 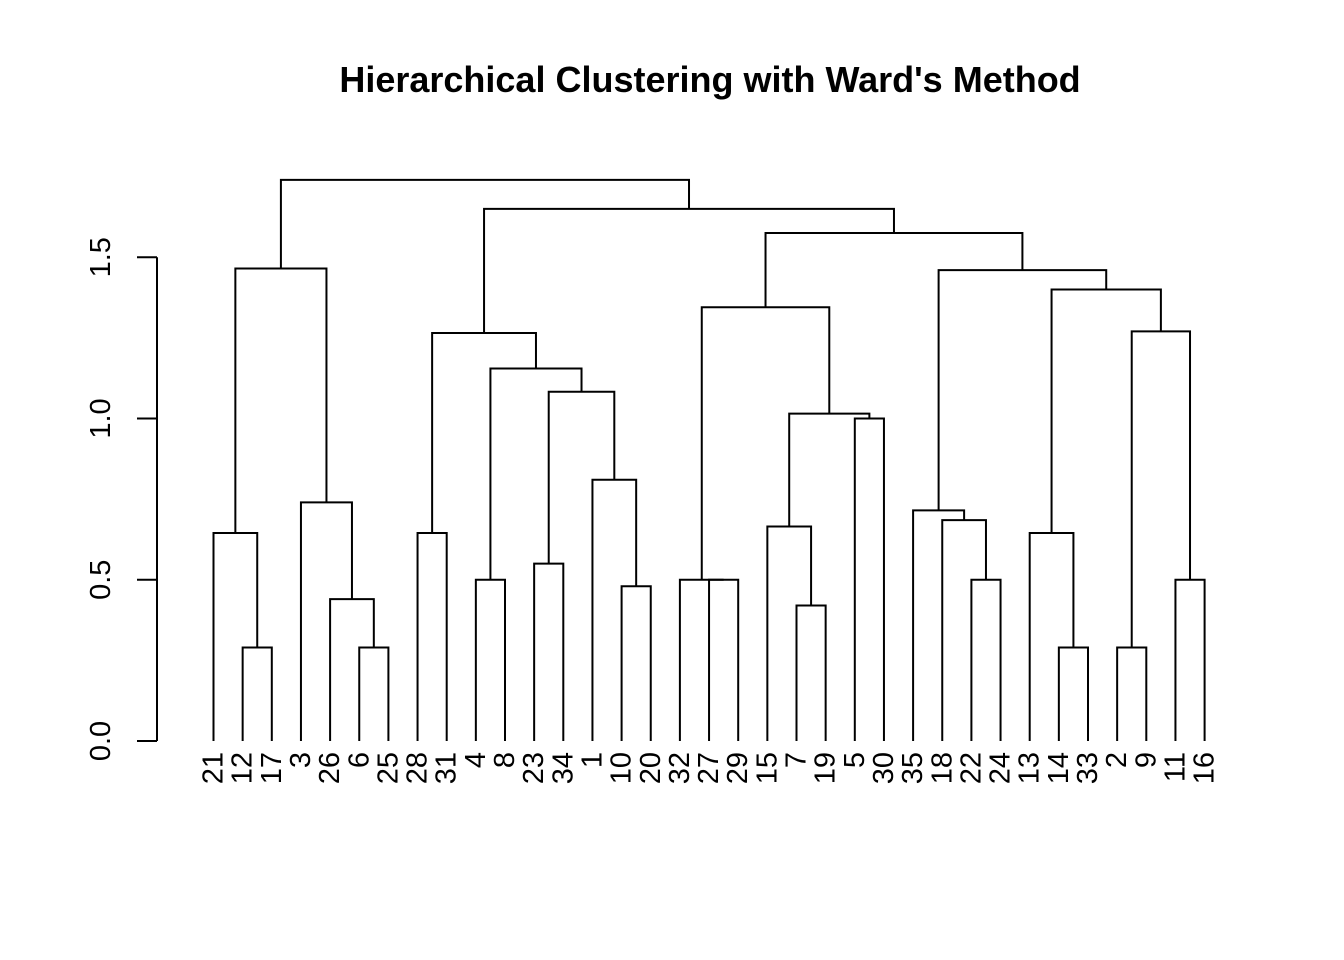 I want to click on y-tick-label: 0.5, so click(x=101, y=580).